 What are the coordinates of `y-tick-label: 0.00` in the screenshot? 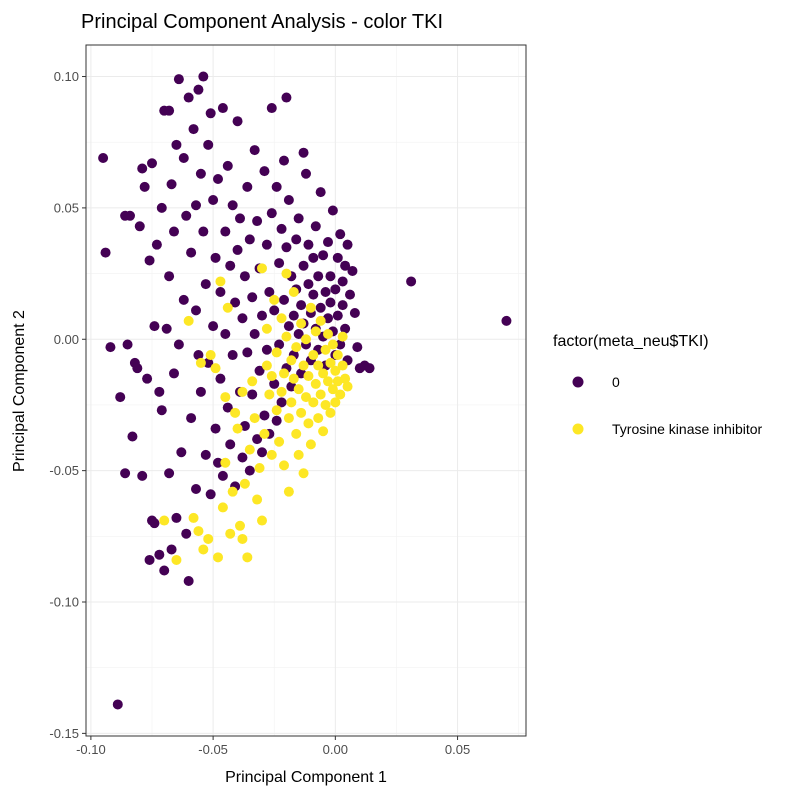 It's located at (66, 339).